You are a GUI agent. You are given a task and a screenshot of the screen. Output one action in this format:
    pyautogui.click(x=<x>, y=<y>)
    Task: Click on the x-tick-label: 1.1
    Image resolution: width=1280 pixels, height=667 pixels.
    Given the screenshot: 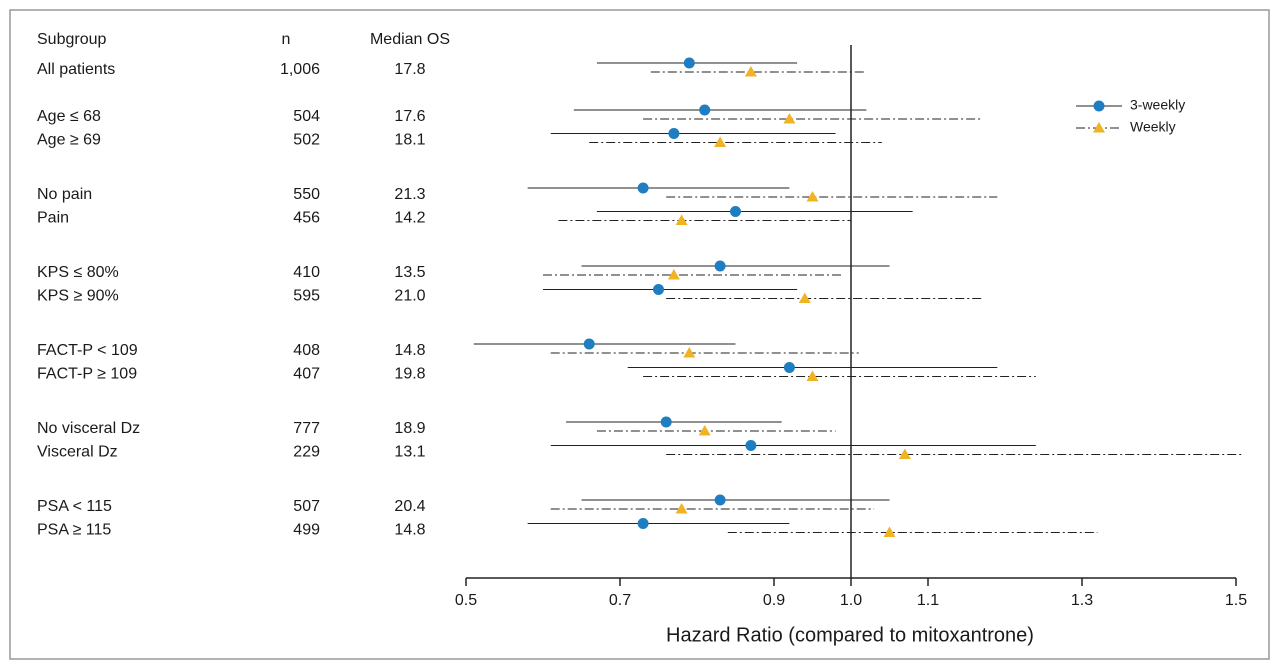 What is the action you would take?
    pyautogui.click(x=928, y=600)
    